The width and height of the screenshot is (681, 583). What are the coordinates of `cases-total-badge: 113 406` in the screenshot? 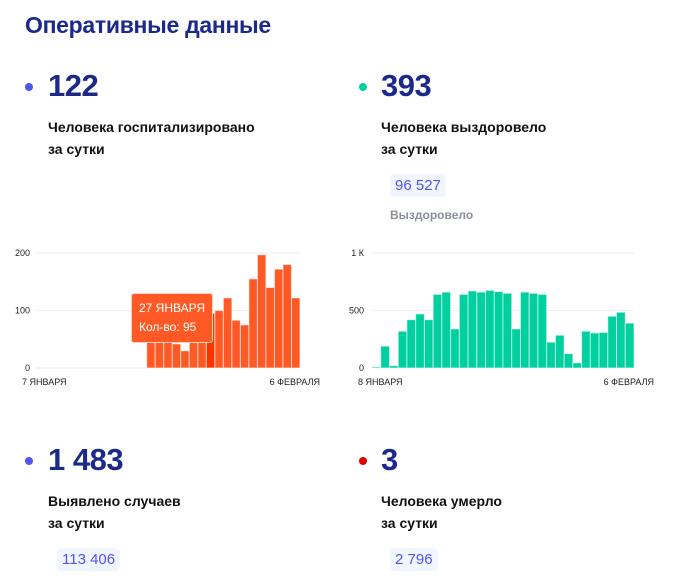 It's located at (89, 559).